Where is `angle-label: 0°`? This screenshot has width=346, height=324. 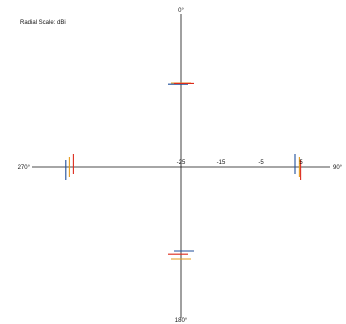
angle-label: 0° is located at coordinates (181, 11).